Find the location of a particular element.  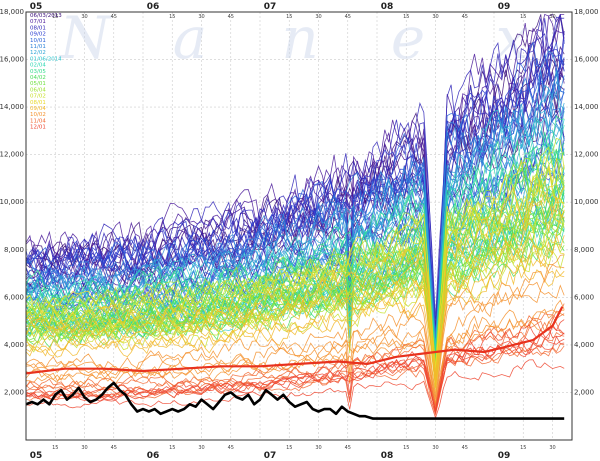

y-tick-label-right: 2,000 is located at coordinates (584, 392).